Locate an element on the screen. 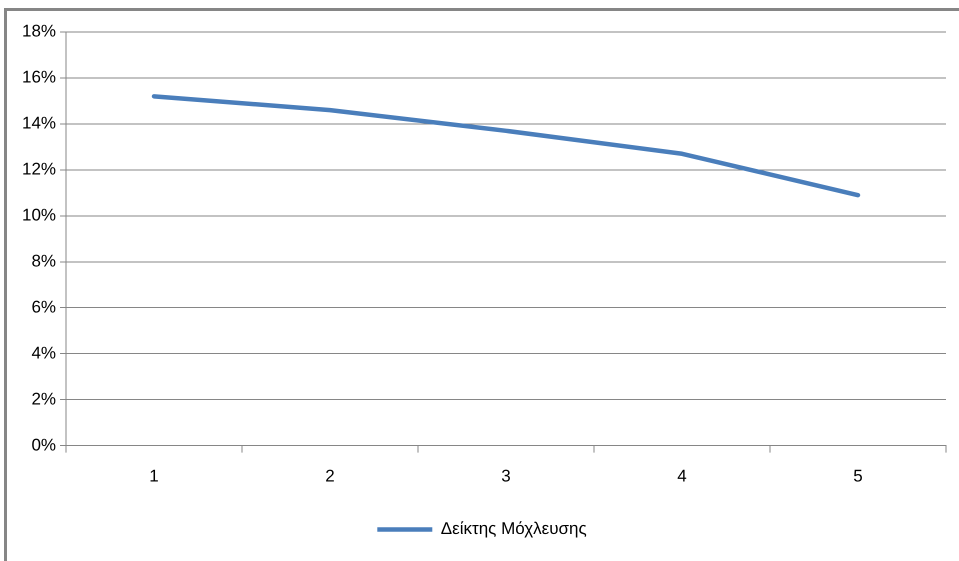 This screenshot has width=959, height=561. y-tick-label: 4% is located at coordinates (43, 352).